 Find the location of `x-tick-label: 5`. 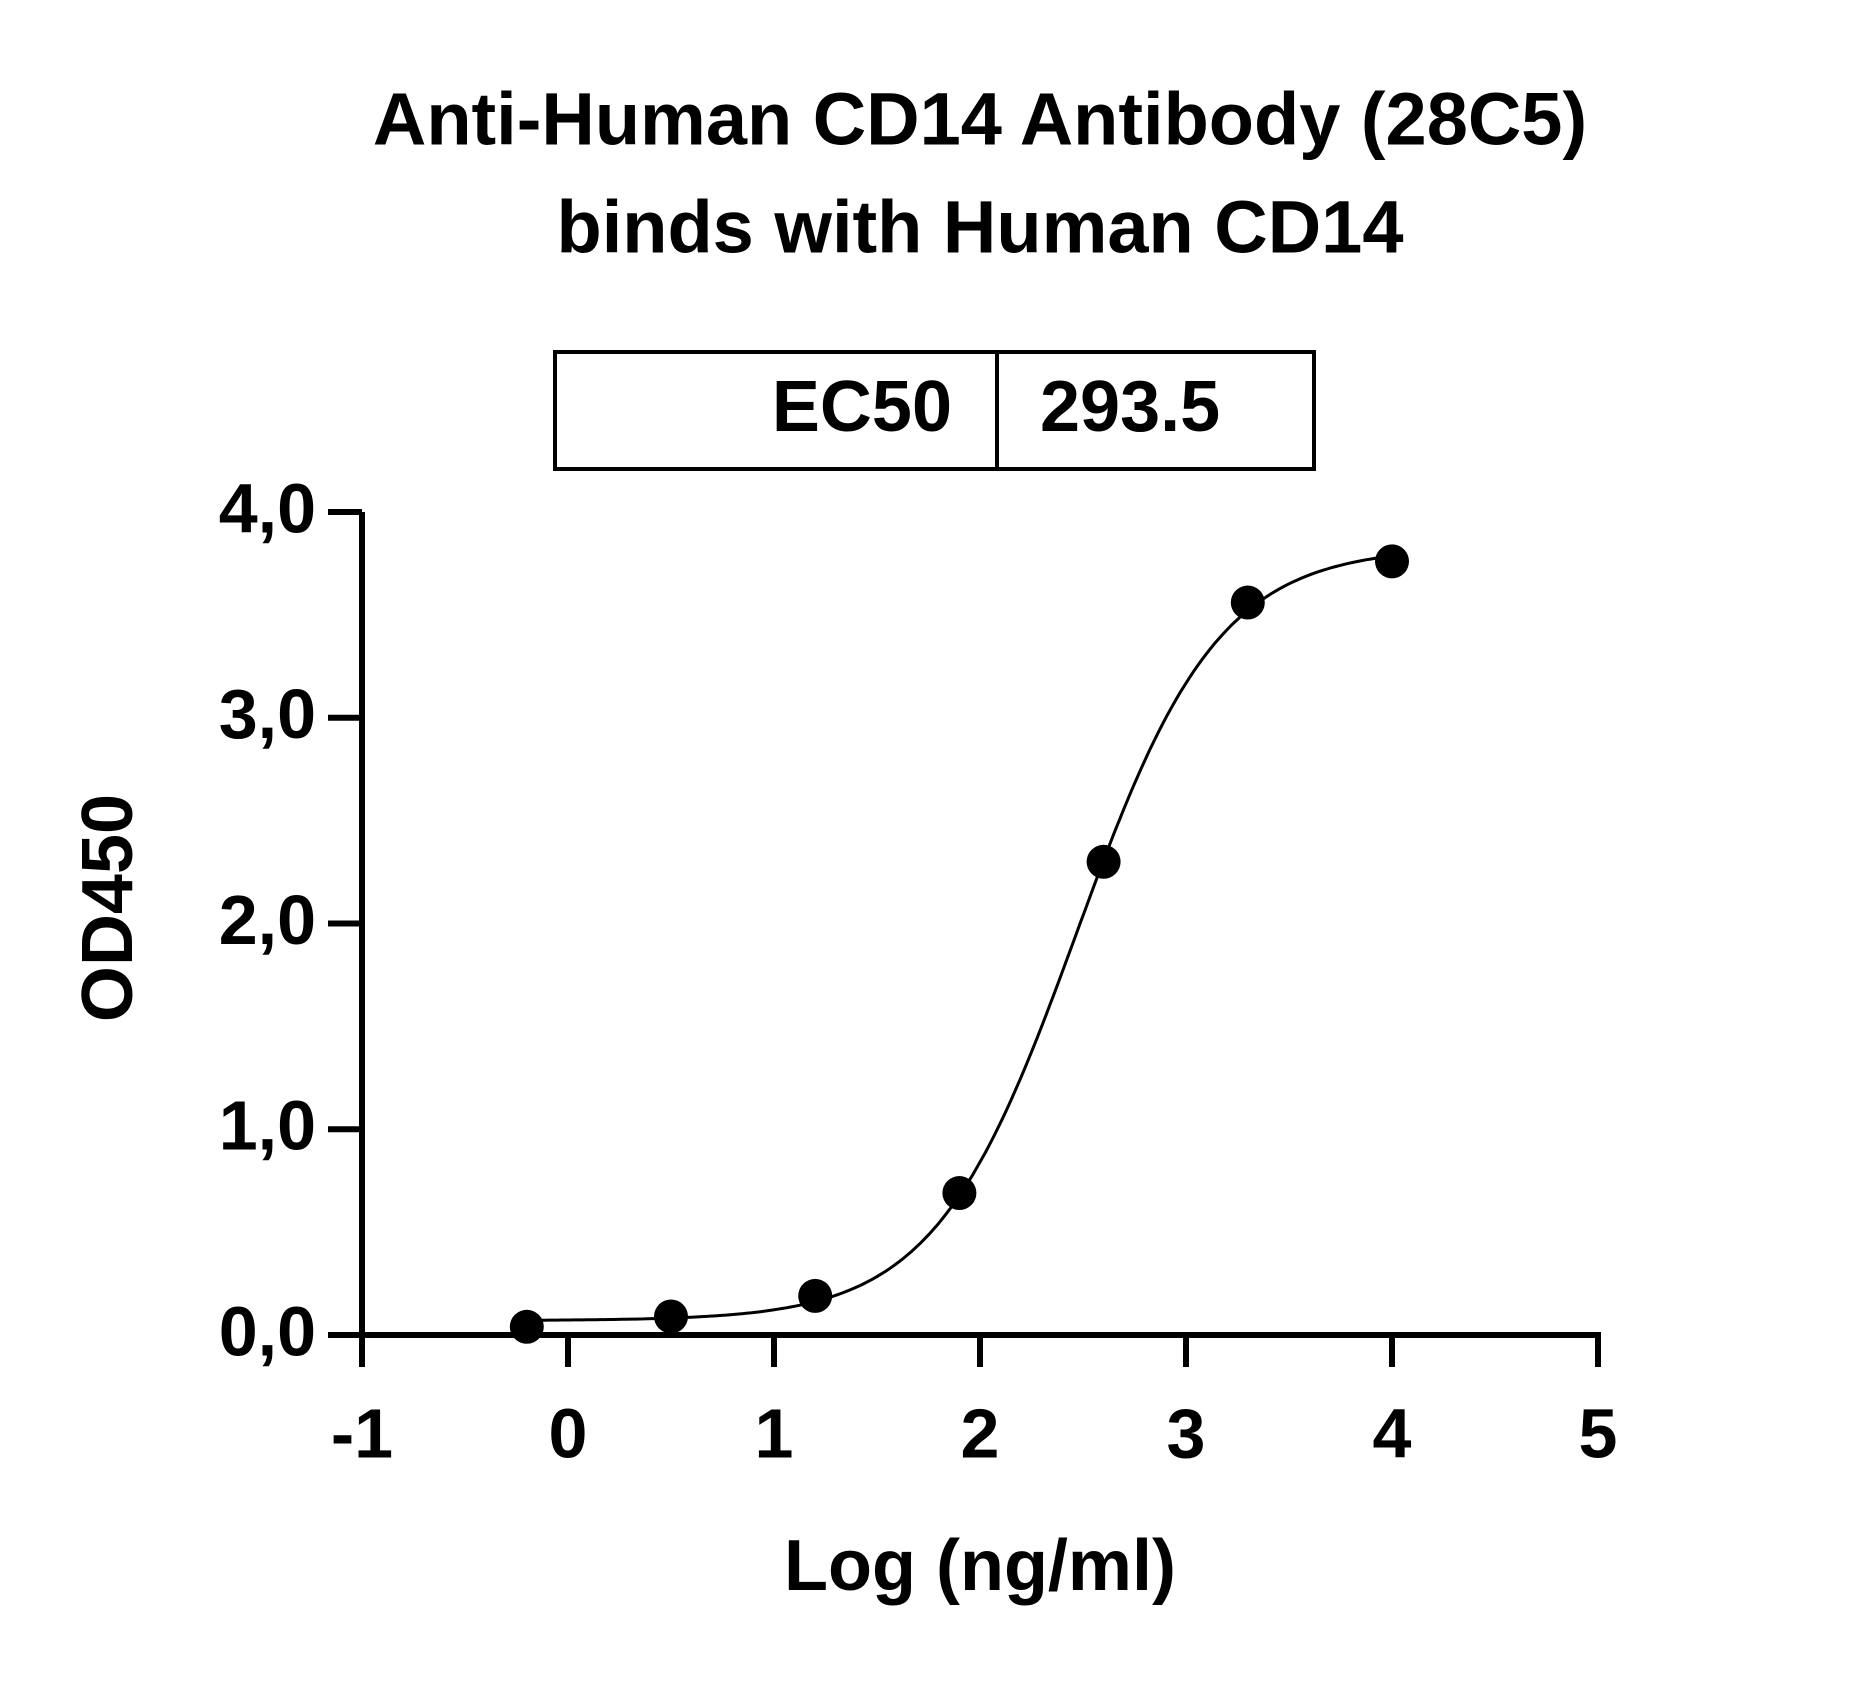

x-tick-label: 5 is located at coordinates (1598, 1433).